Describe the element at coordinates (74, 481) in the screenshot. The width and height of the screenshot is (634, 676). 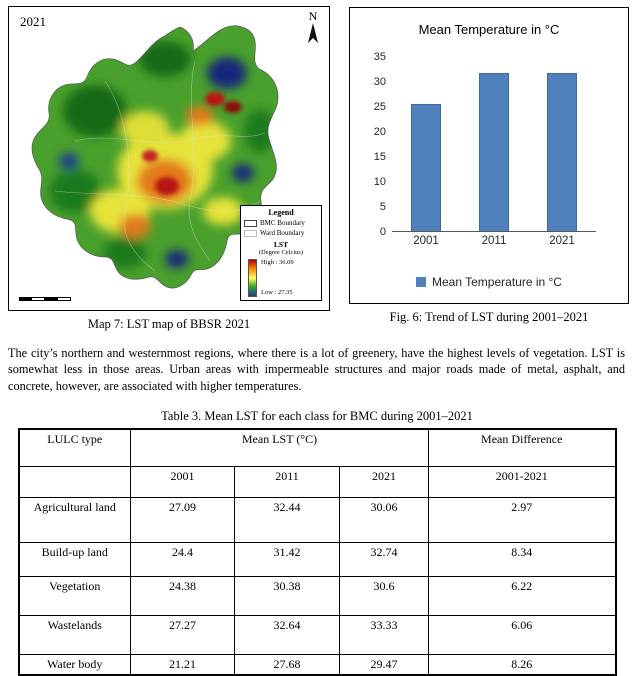
I see `header-empty` at that location.